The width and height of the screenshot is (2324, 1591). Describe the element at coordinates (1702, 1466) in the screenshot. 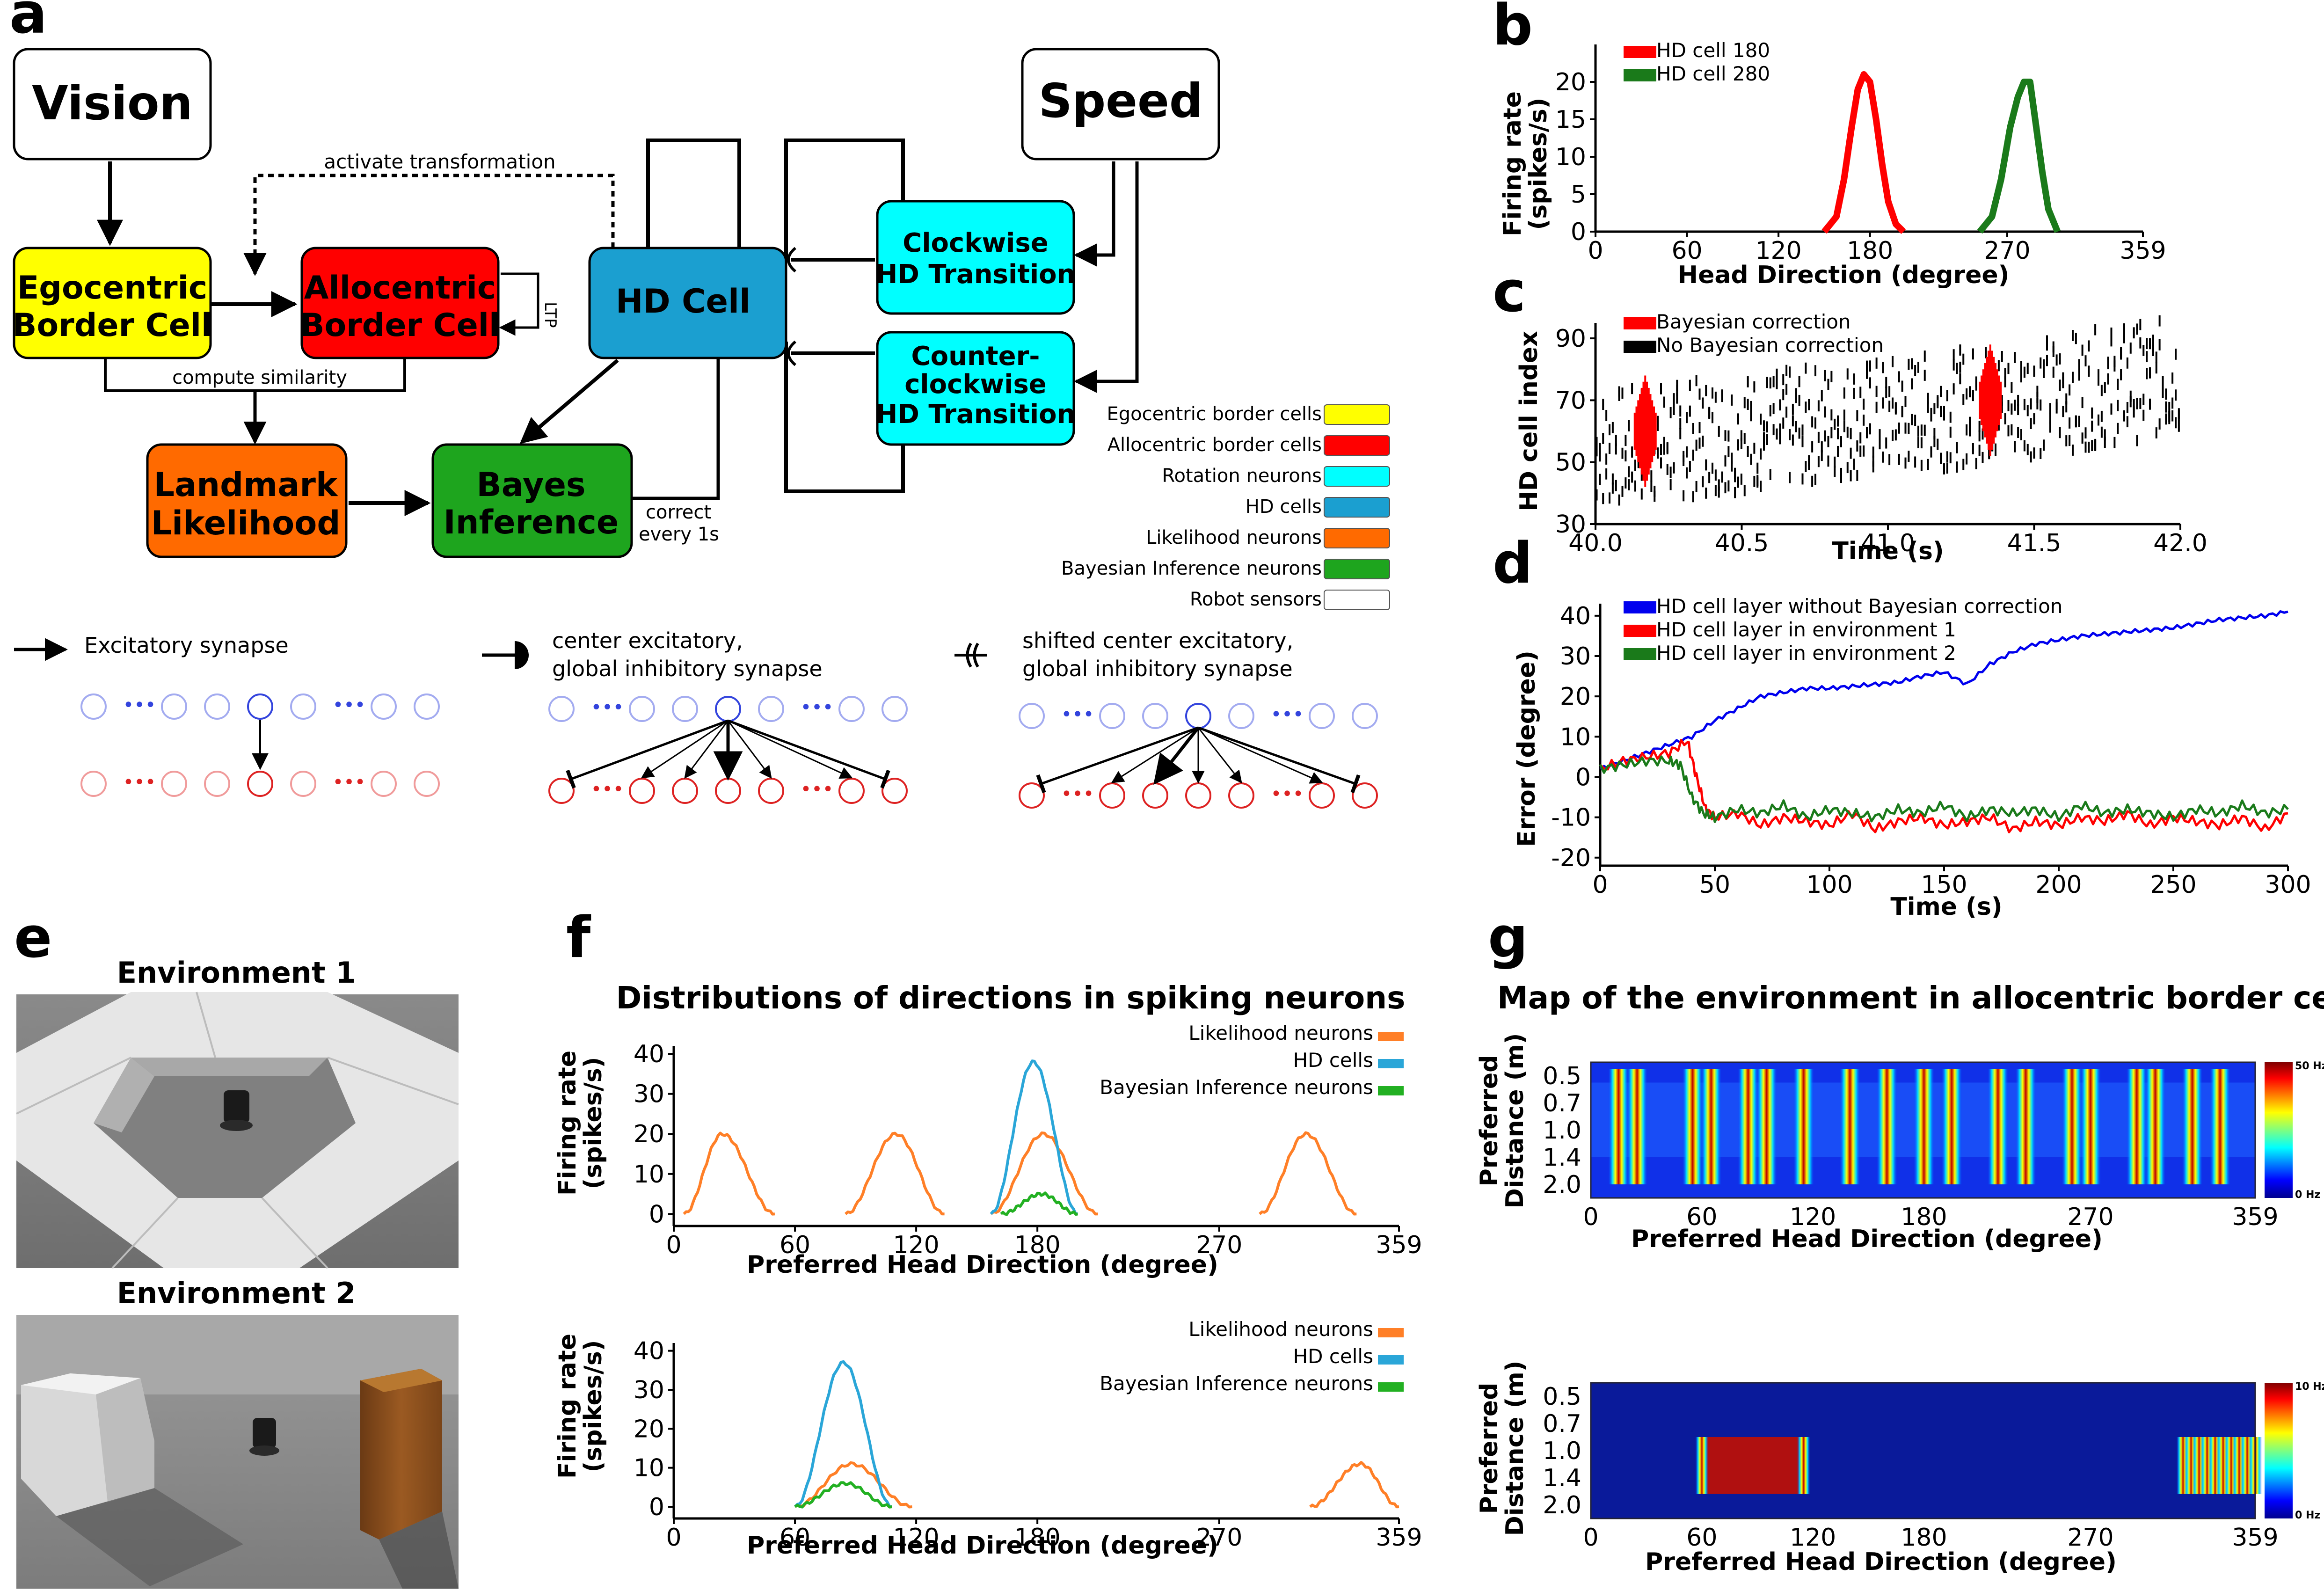

I see `chart-g2-band-stripe` at that location.